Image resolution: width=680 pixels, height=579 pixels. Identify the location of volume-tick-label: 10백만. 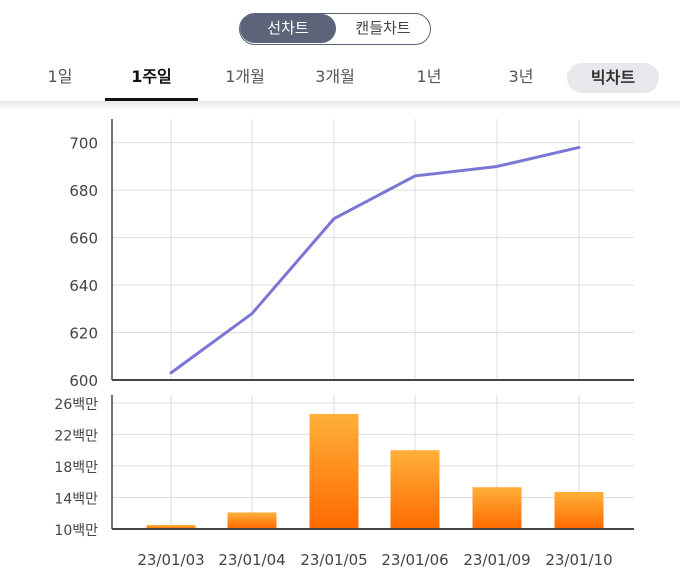
(76, 531).